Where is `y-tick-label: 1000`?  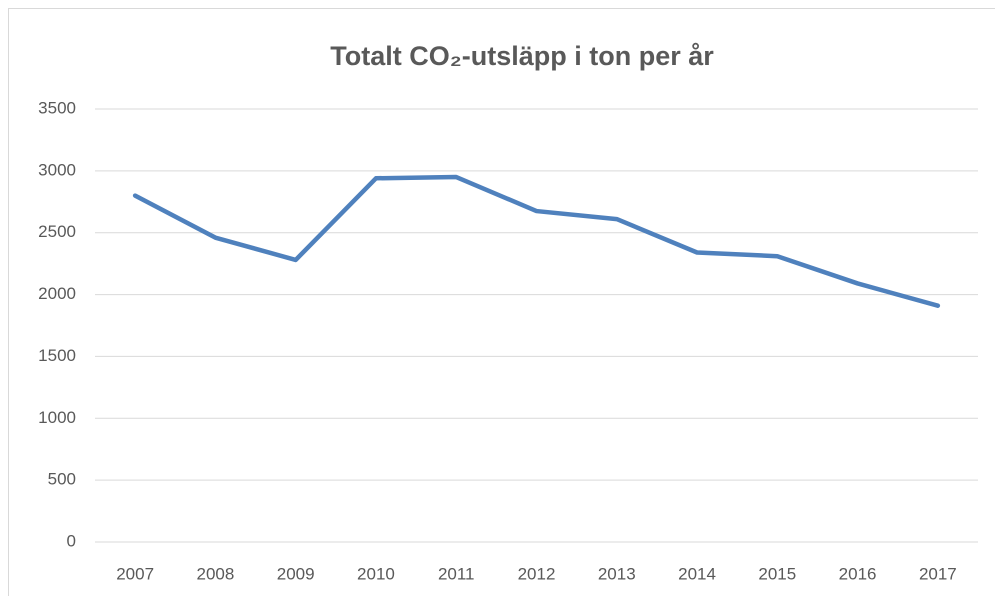
y-tick-label: 1000 is located at coordinates (57, 417).